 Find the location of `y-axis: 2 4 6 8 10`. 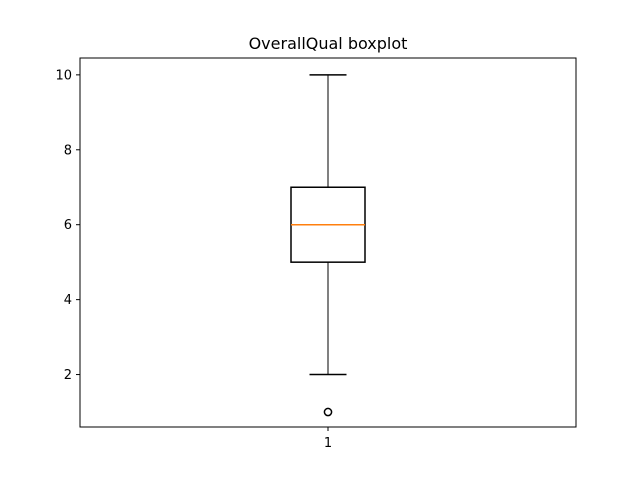

y-axis: 2 4 6 8 10 is located at coordinates (67, 225).